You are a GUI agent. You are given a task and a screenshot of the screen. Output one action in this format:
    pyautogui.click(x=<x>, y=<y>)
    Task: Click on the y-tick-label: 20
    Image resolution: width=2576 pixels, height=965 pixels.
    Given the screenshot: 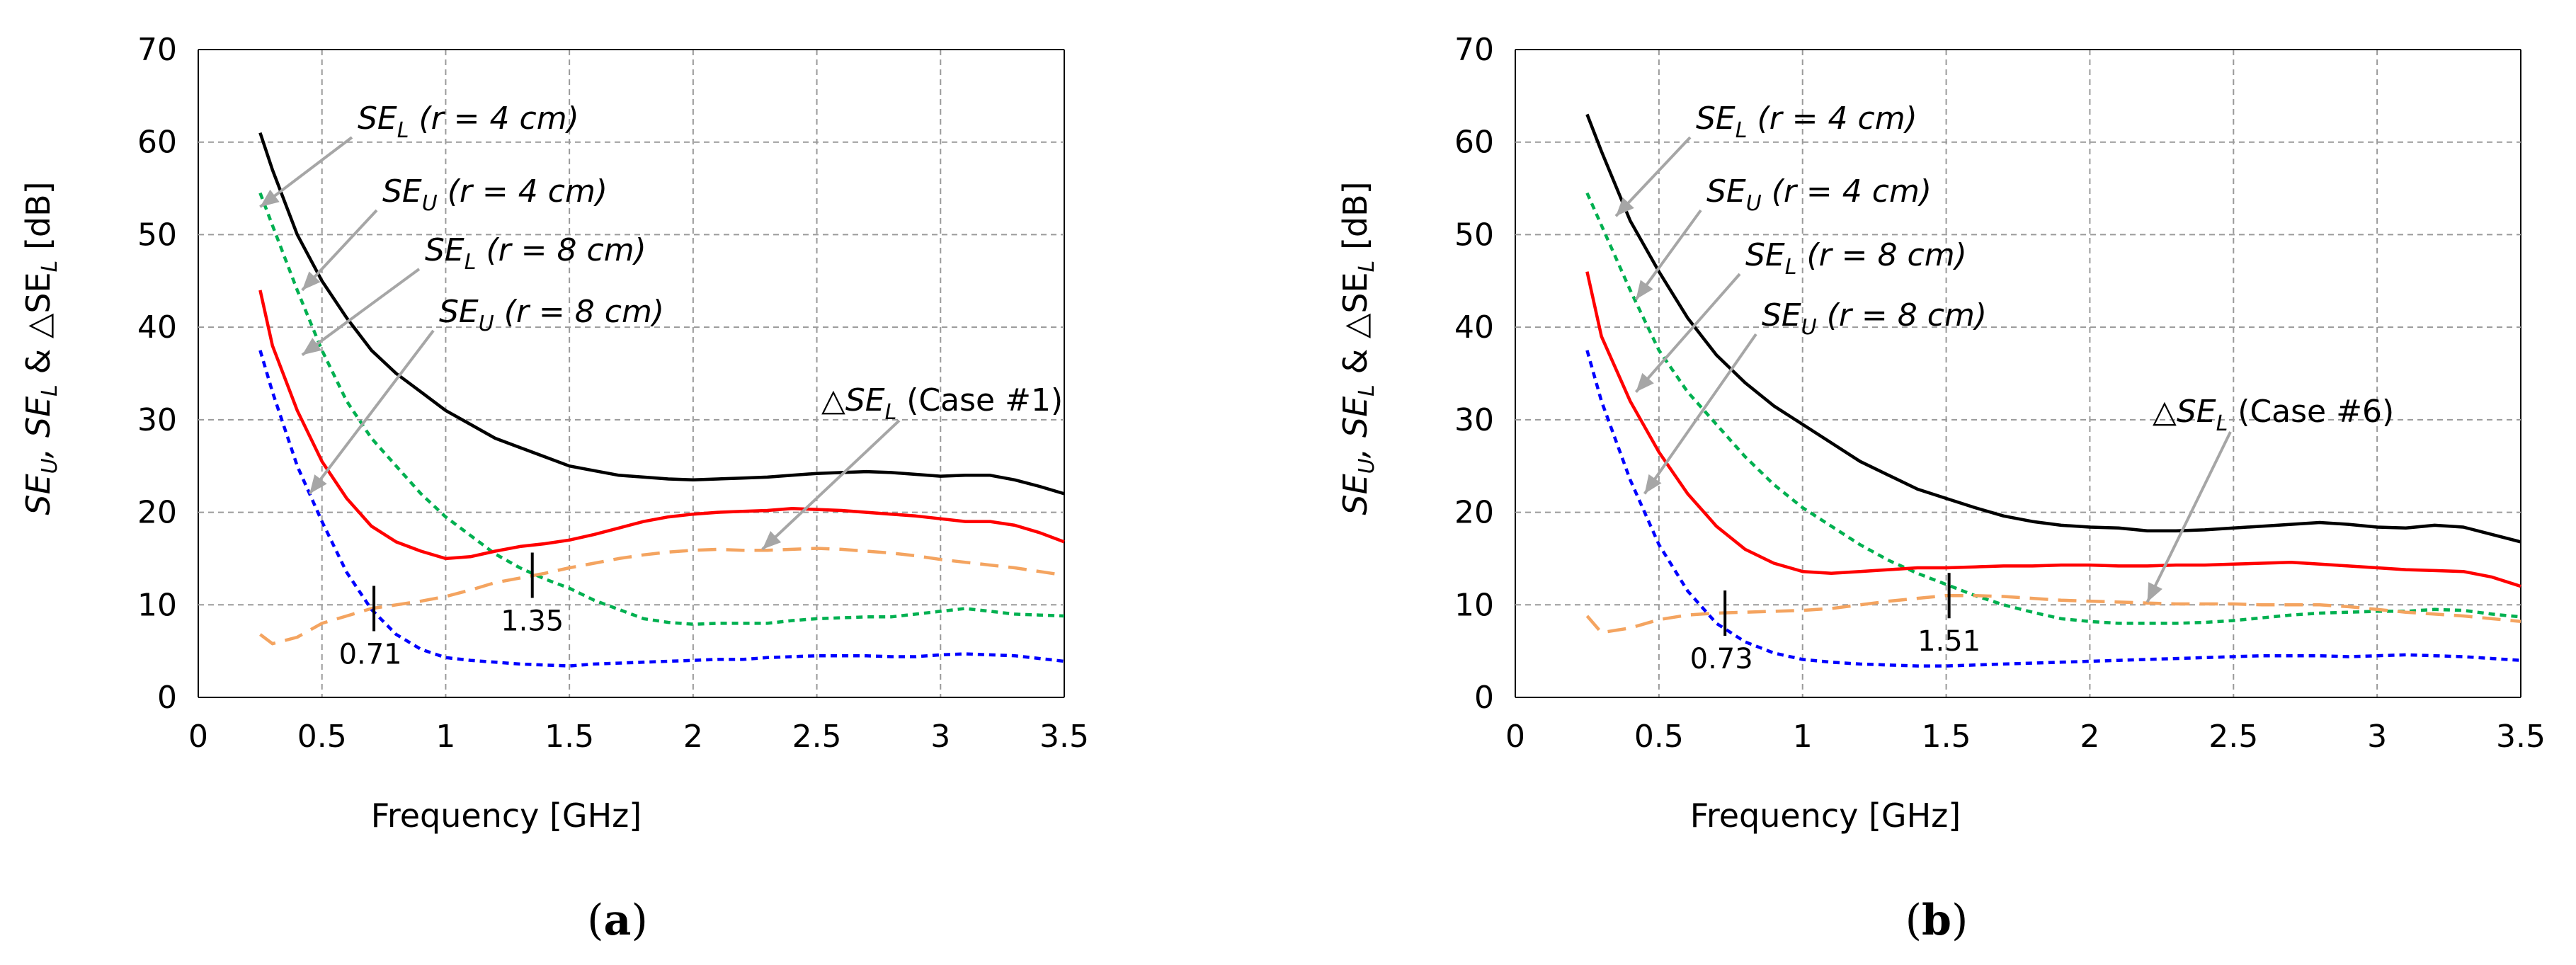 What is the action you would take?
    pyautogui.click(x=157, y=513)
    